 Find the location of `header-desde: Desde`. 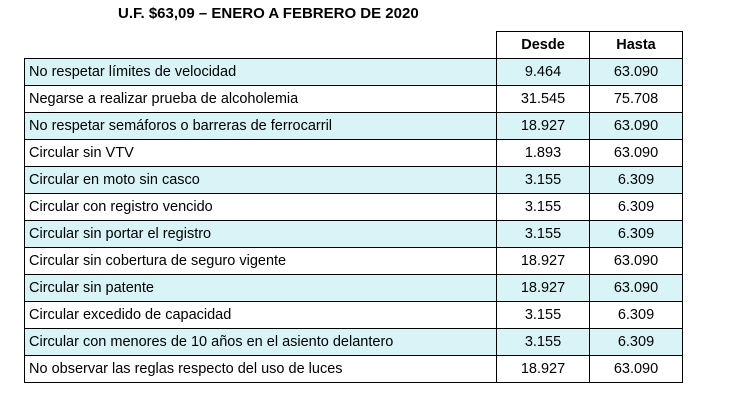

header-desde: Desde is located at coordinates (543, 45).